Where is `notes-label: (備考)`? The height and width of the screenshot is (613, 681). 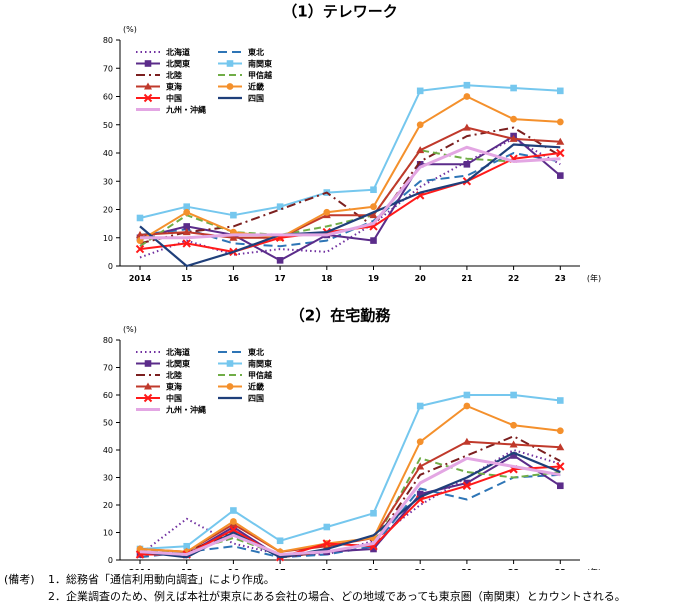 notes-label: (備考) is located at coordinates (19, 579).